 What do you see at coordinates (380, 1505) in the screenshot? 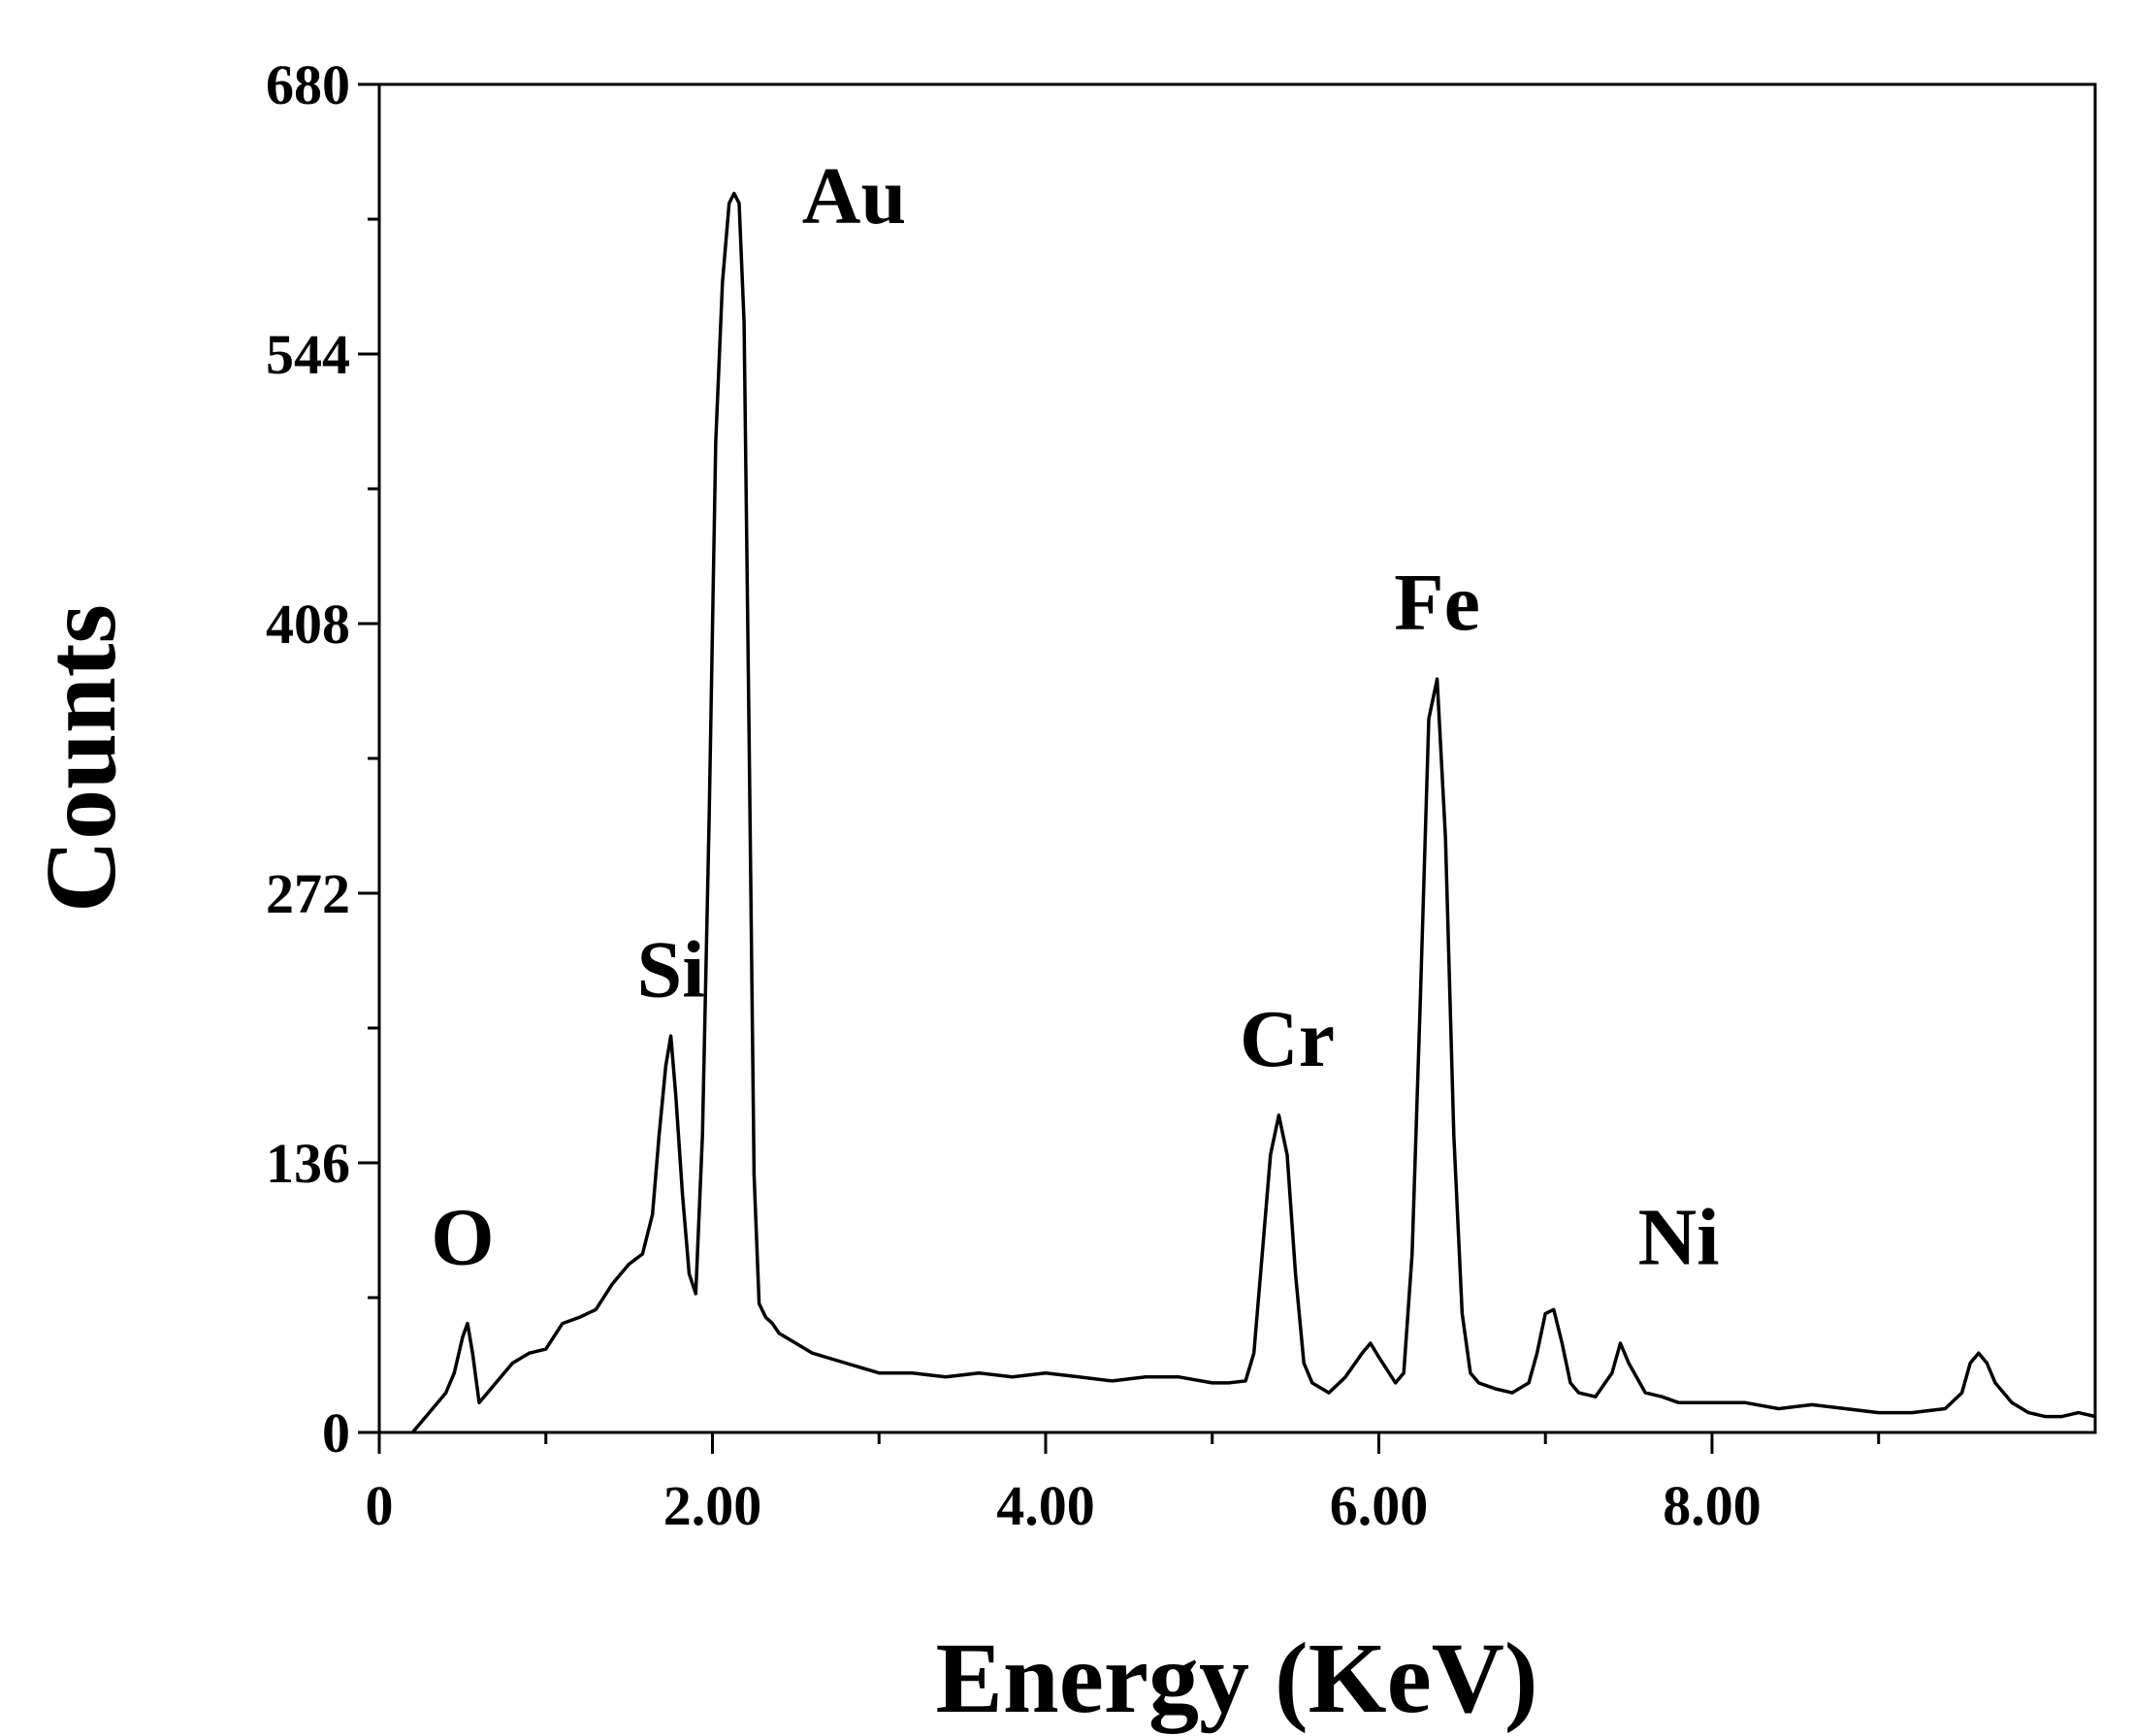
I see `x-tick-label: 0` at bounding box center [380, 1505].